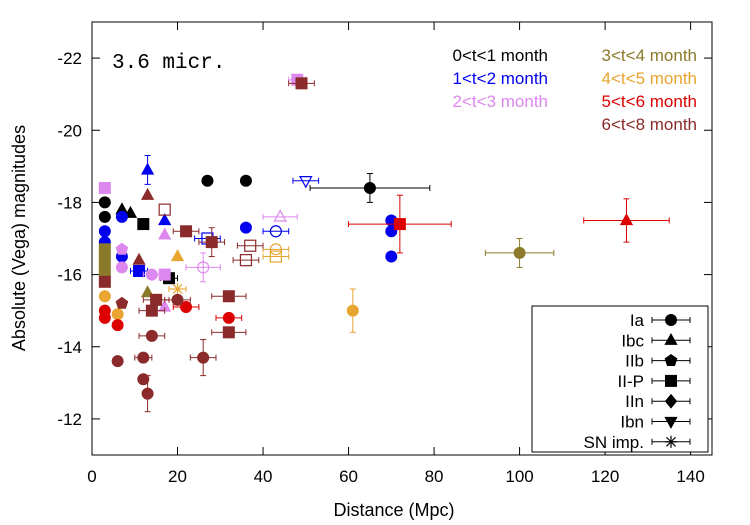 Image resolution: width=750 pixels, height=525 pixels. Describe the element at coordinates (649, 124) in the screenshot. I see `time-legend-entry: 6<t<8 month` at that location.